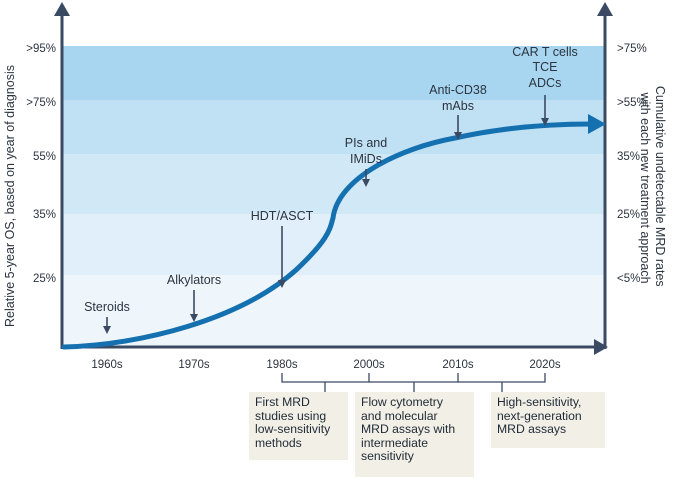  I want to click on x-tick-label: 2000s, so click(369, 365).